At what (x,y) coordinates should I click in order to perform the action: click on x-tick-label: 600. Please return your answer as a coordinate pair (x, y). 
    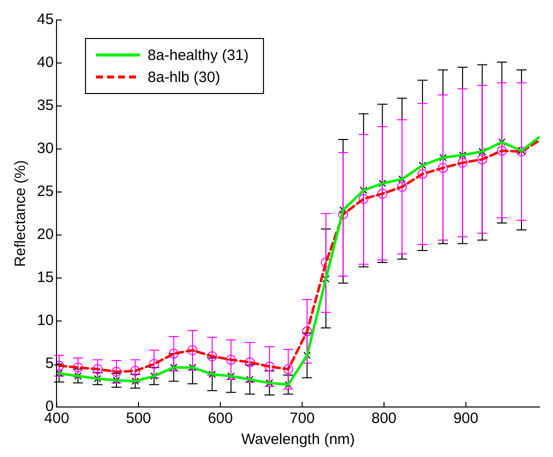
    Looking at the image, I should click on (220, 419).